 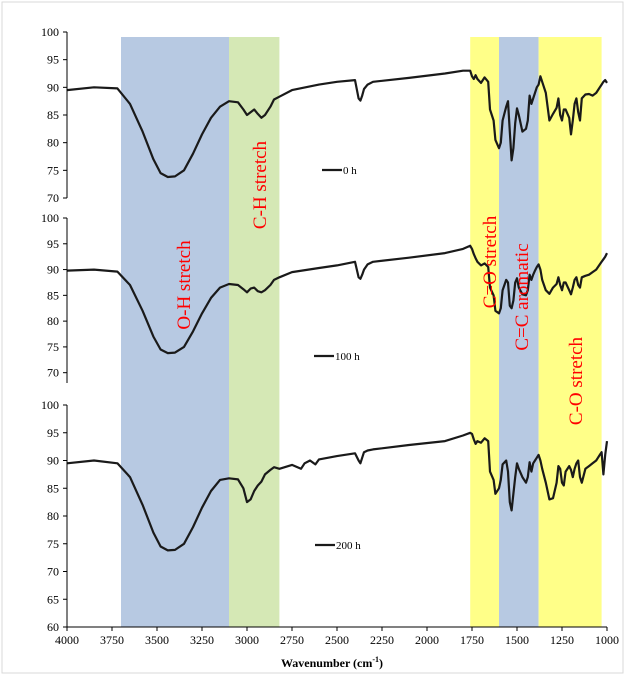 What do you see at coordinates (53, 115) in the screenshot?
I see `y-tick-label-1-85: 85` at bounding box center [53, 115].